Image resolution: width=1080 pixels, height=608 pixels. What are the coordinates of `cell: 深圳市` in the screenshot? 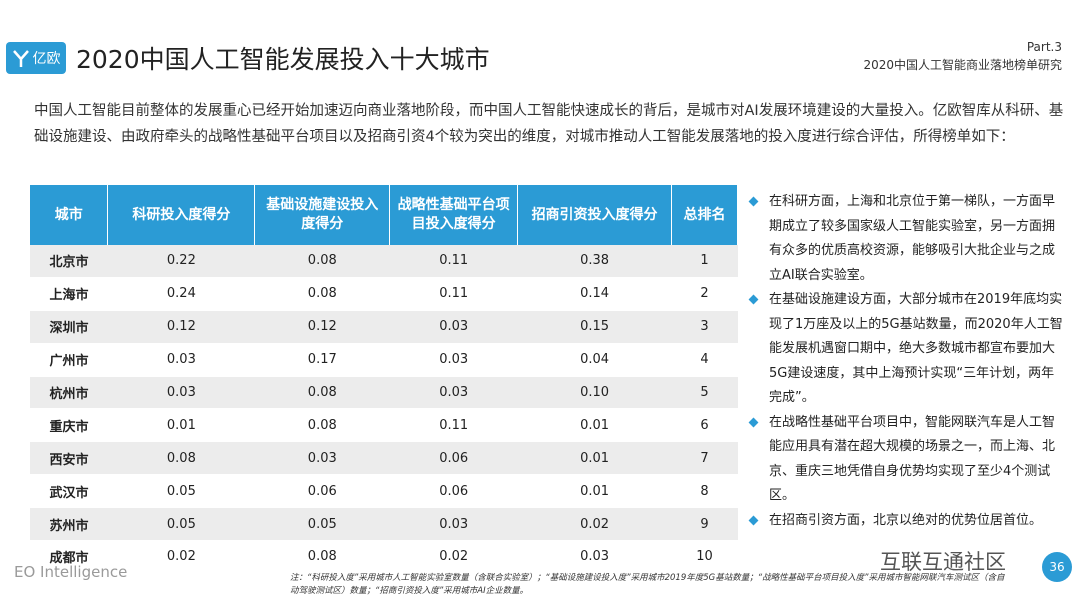 It's located at (69, 327).